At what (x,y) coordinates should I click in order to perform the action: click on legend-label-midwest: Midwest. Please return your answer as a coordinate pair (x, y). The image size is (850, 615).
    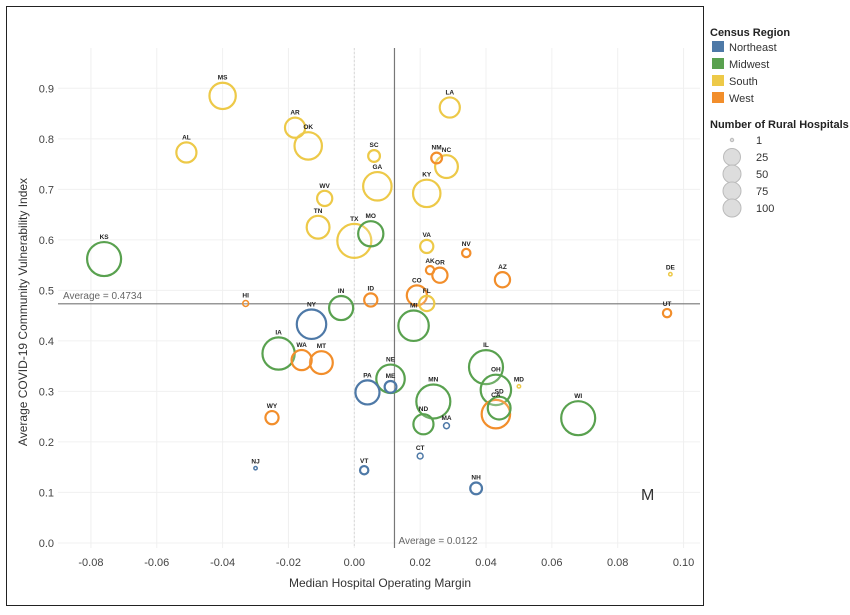
    Looking at the image, I should click on (749, 65).